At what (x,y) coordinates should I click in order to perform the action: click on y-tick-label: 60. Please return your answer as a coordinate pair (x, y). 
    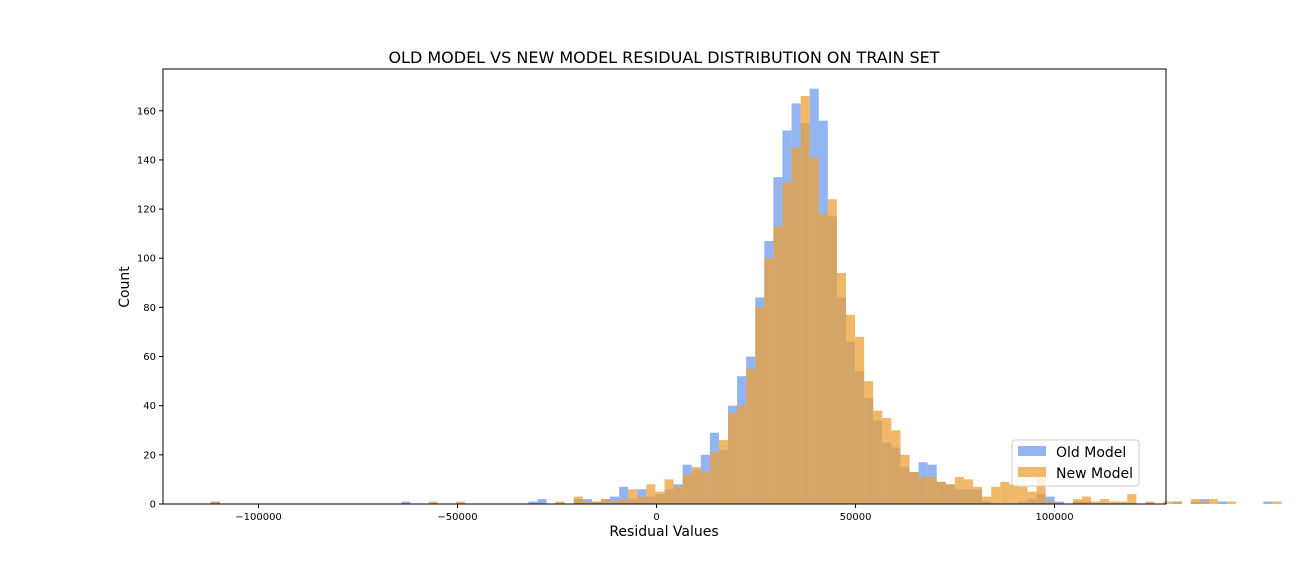
    Looking at the image, I should click on (149, 357).